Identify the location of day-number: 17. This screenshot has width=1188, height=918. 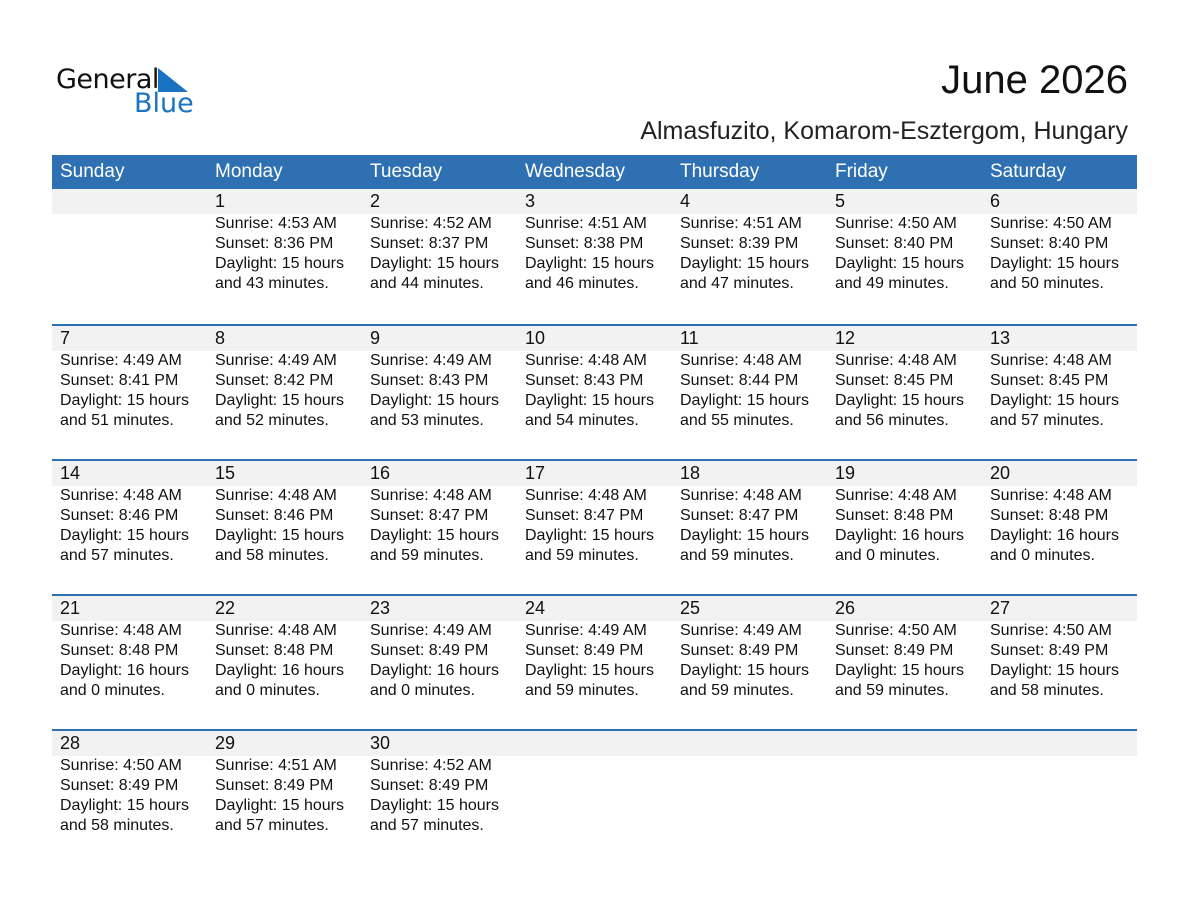
(535, 473).